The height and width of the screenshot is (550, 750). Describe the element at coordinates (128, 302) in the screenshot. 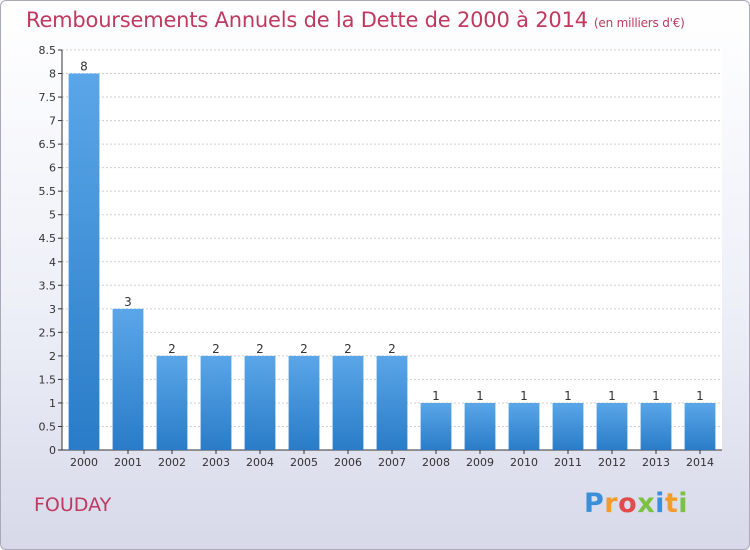

I see `data-label: 3` at that location.